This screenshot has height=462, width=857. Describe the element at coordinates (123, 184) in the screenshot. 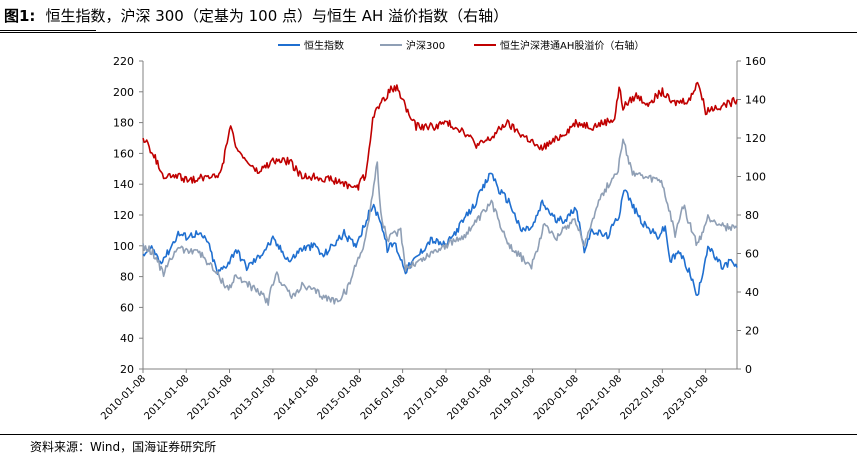

I see `y-left-tick-label: 140` at that location.